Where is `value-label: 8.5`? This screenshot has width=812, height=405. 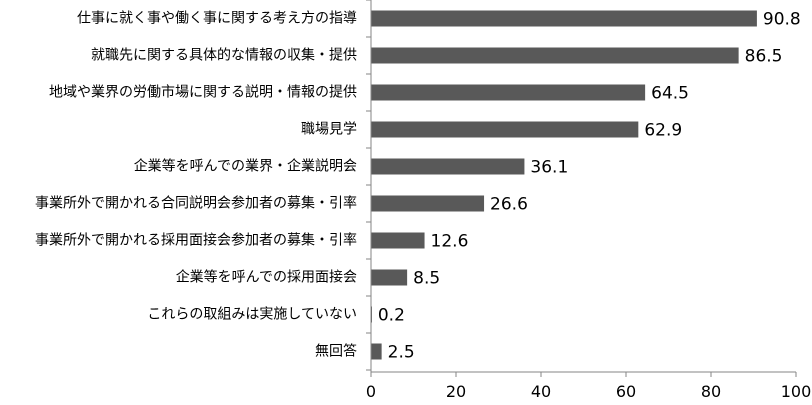 value-label: 8.5 is located at coordinates (426, 279).